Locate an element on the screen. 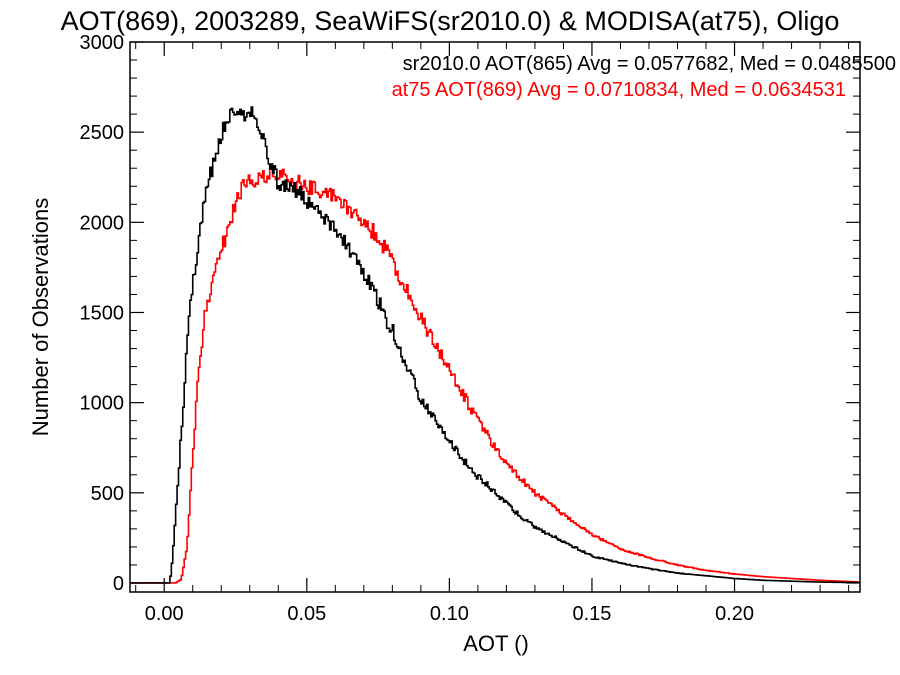  y-tick-label: 1500 is located at coordinates (102, 313).